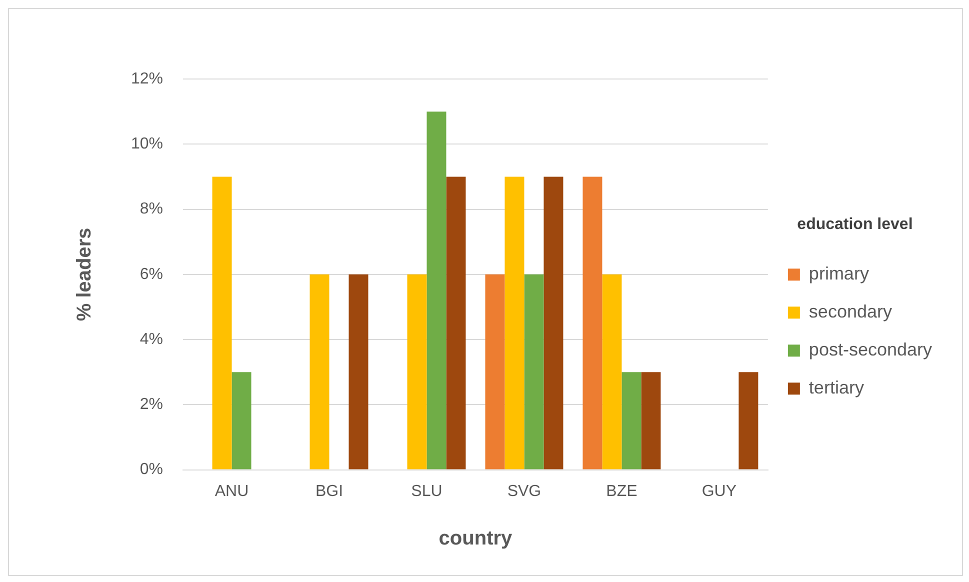  What do you see at coordinates (329, 491) in the screenshot?
I see `x-tick-label: BGI` at bounding box center [329, 491].